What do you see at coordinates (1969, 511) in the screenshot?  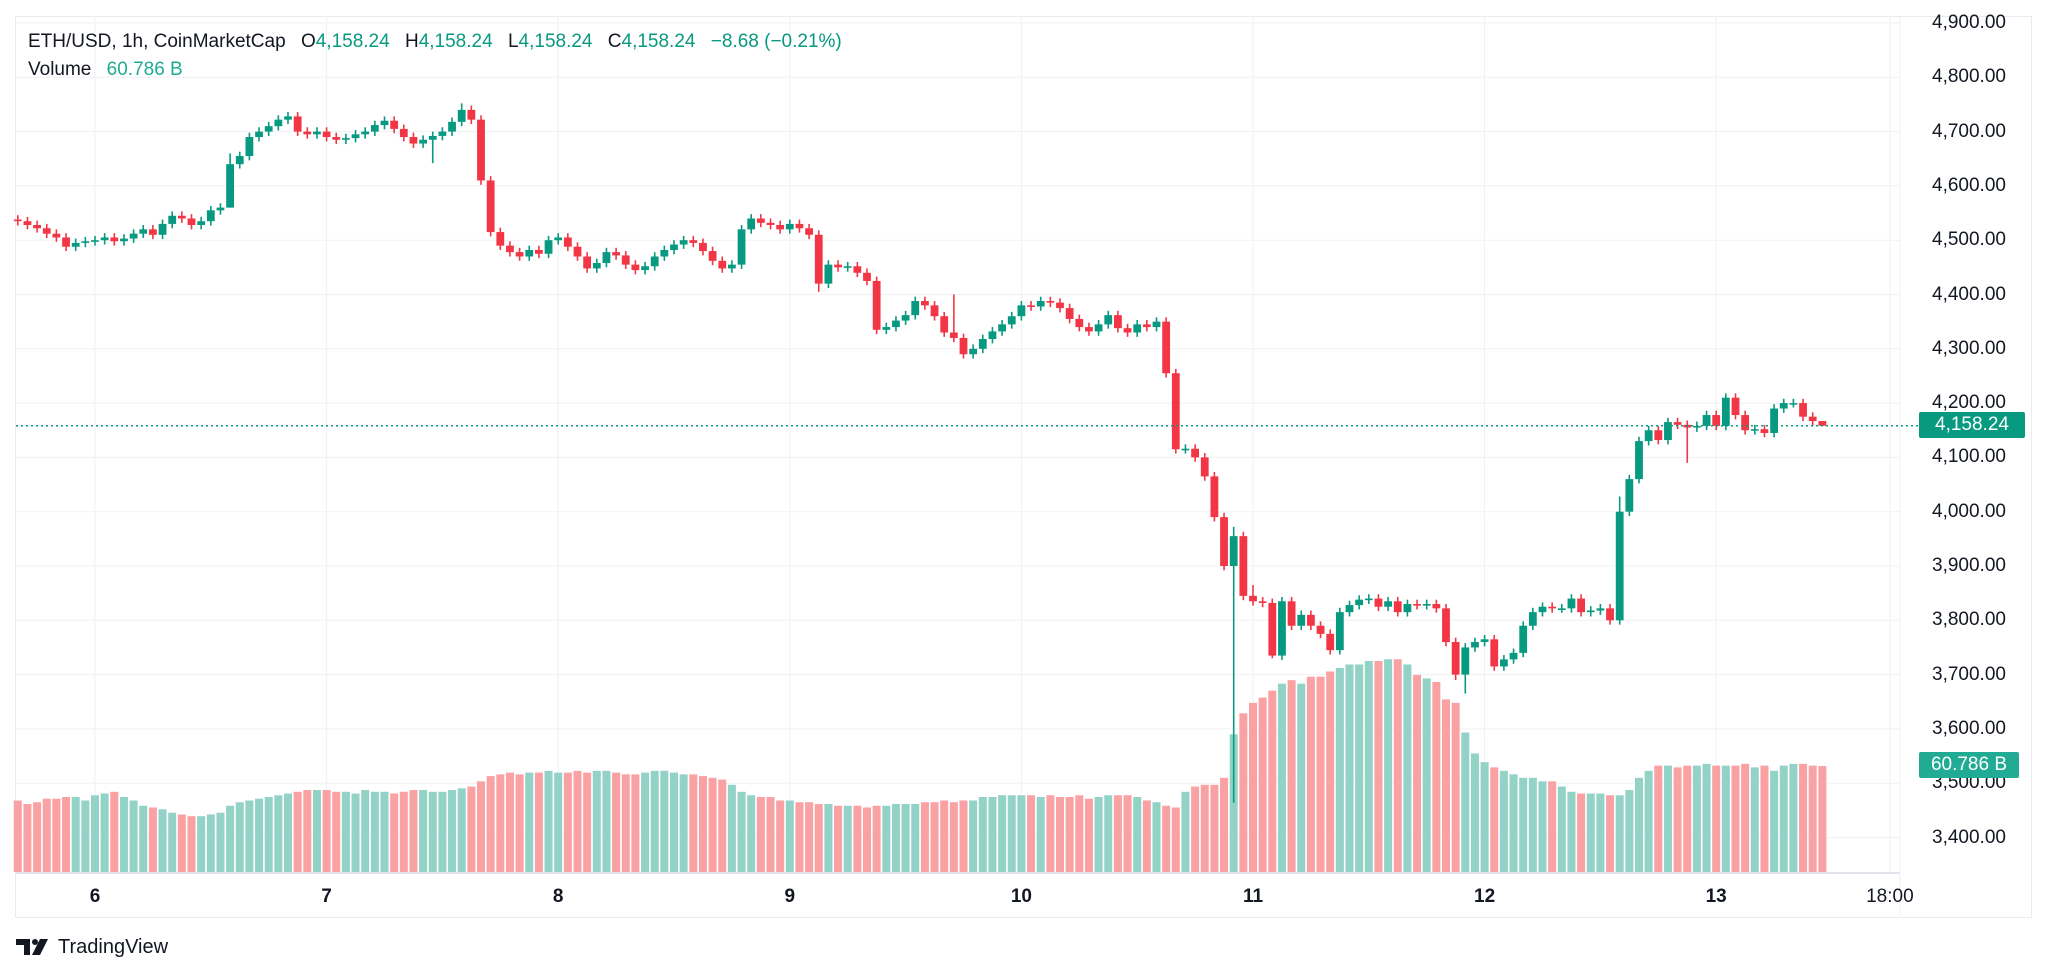 I see `price-axis-label: 4,000.00` at bounding box center [1969, 511].